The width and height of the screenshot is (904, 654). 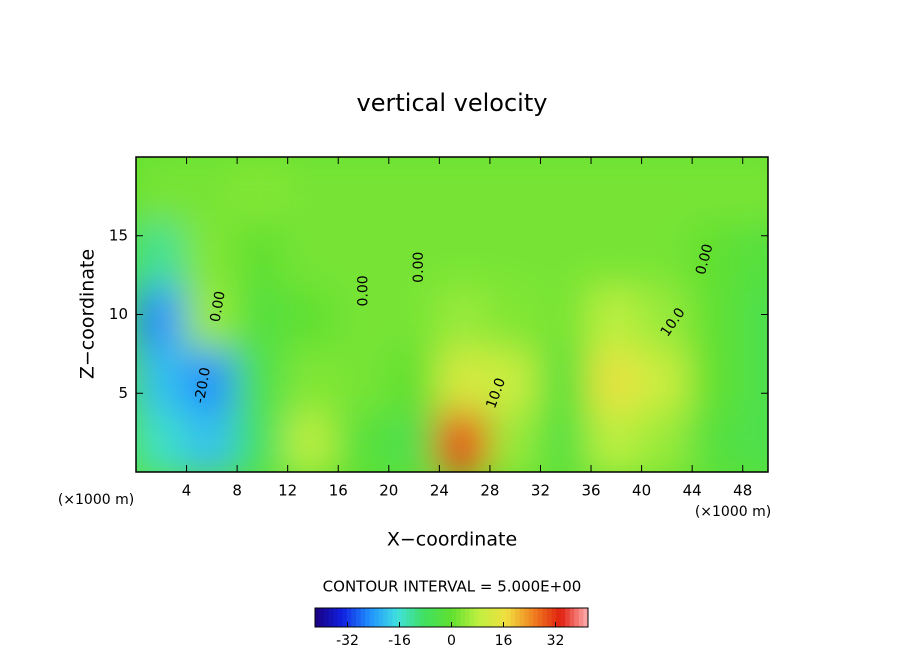 I want to click on x-tick-label: 28, so click(x=489, y=491).